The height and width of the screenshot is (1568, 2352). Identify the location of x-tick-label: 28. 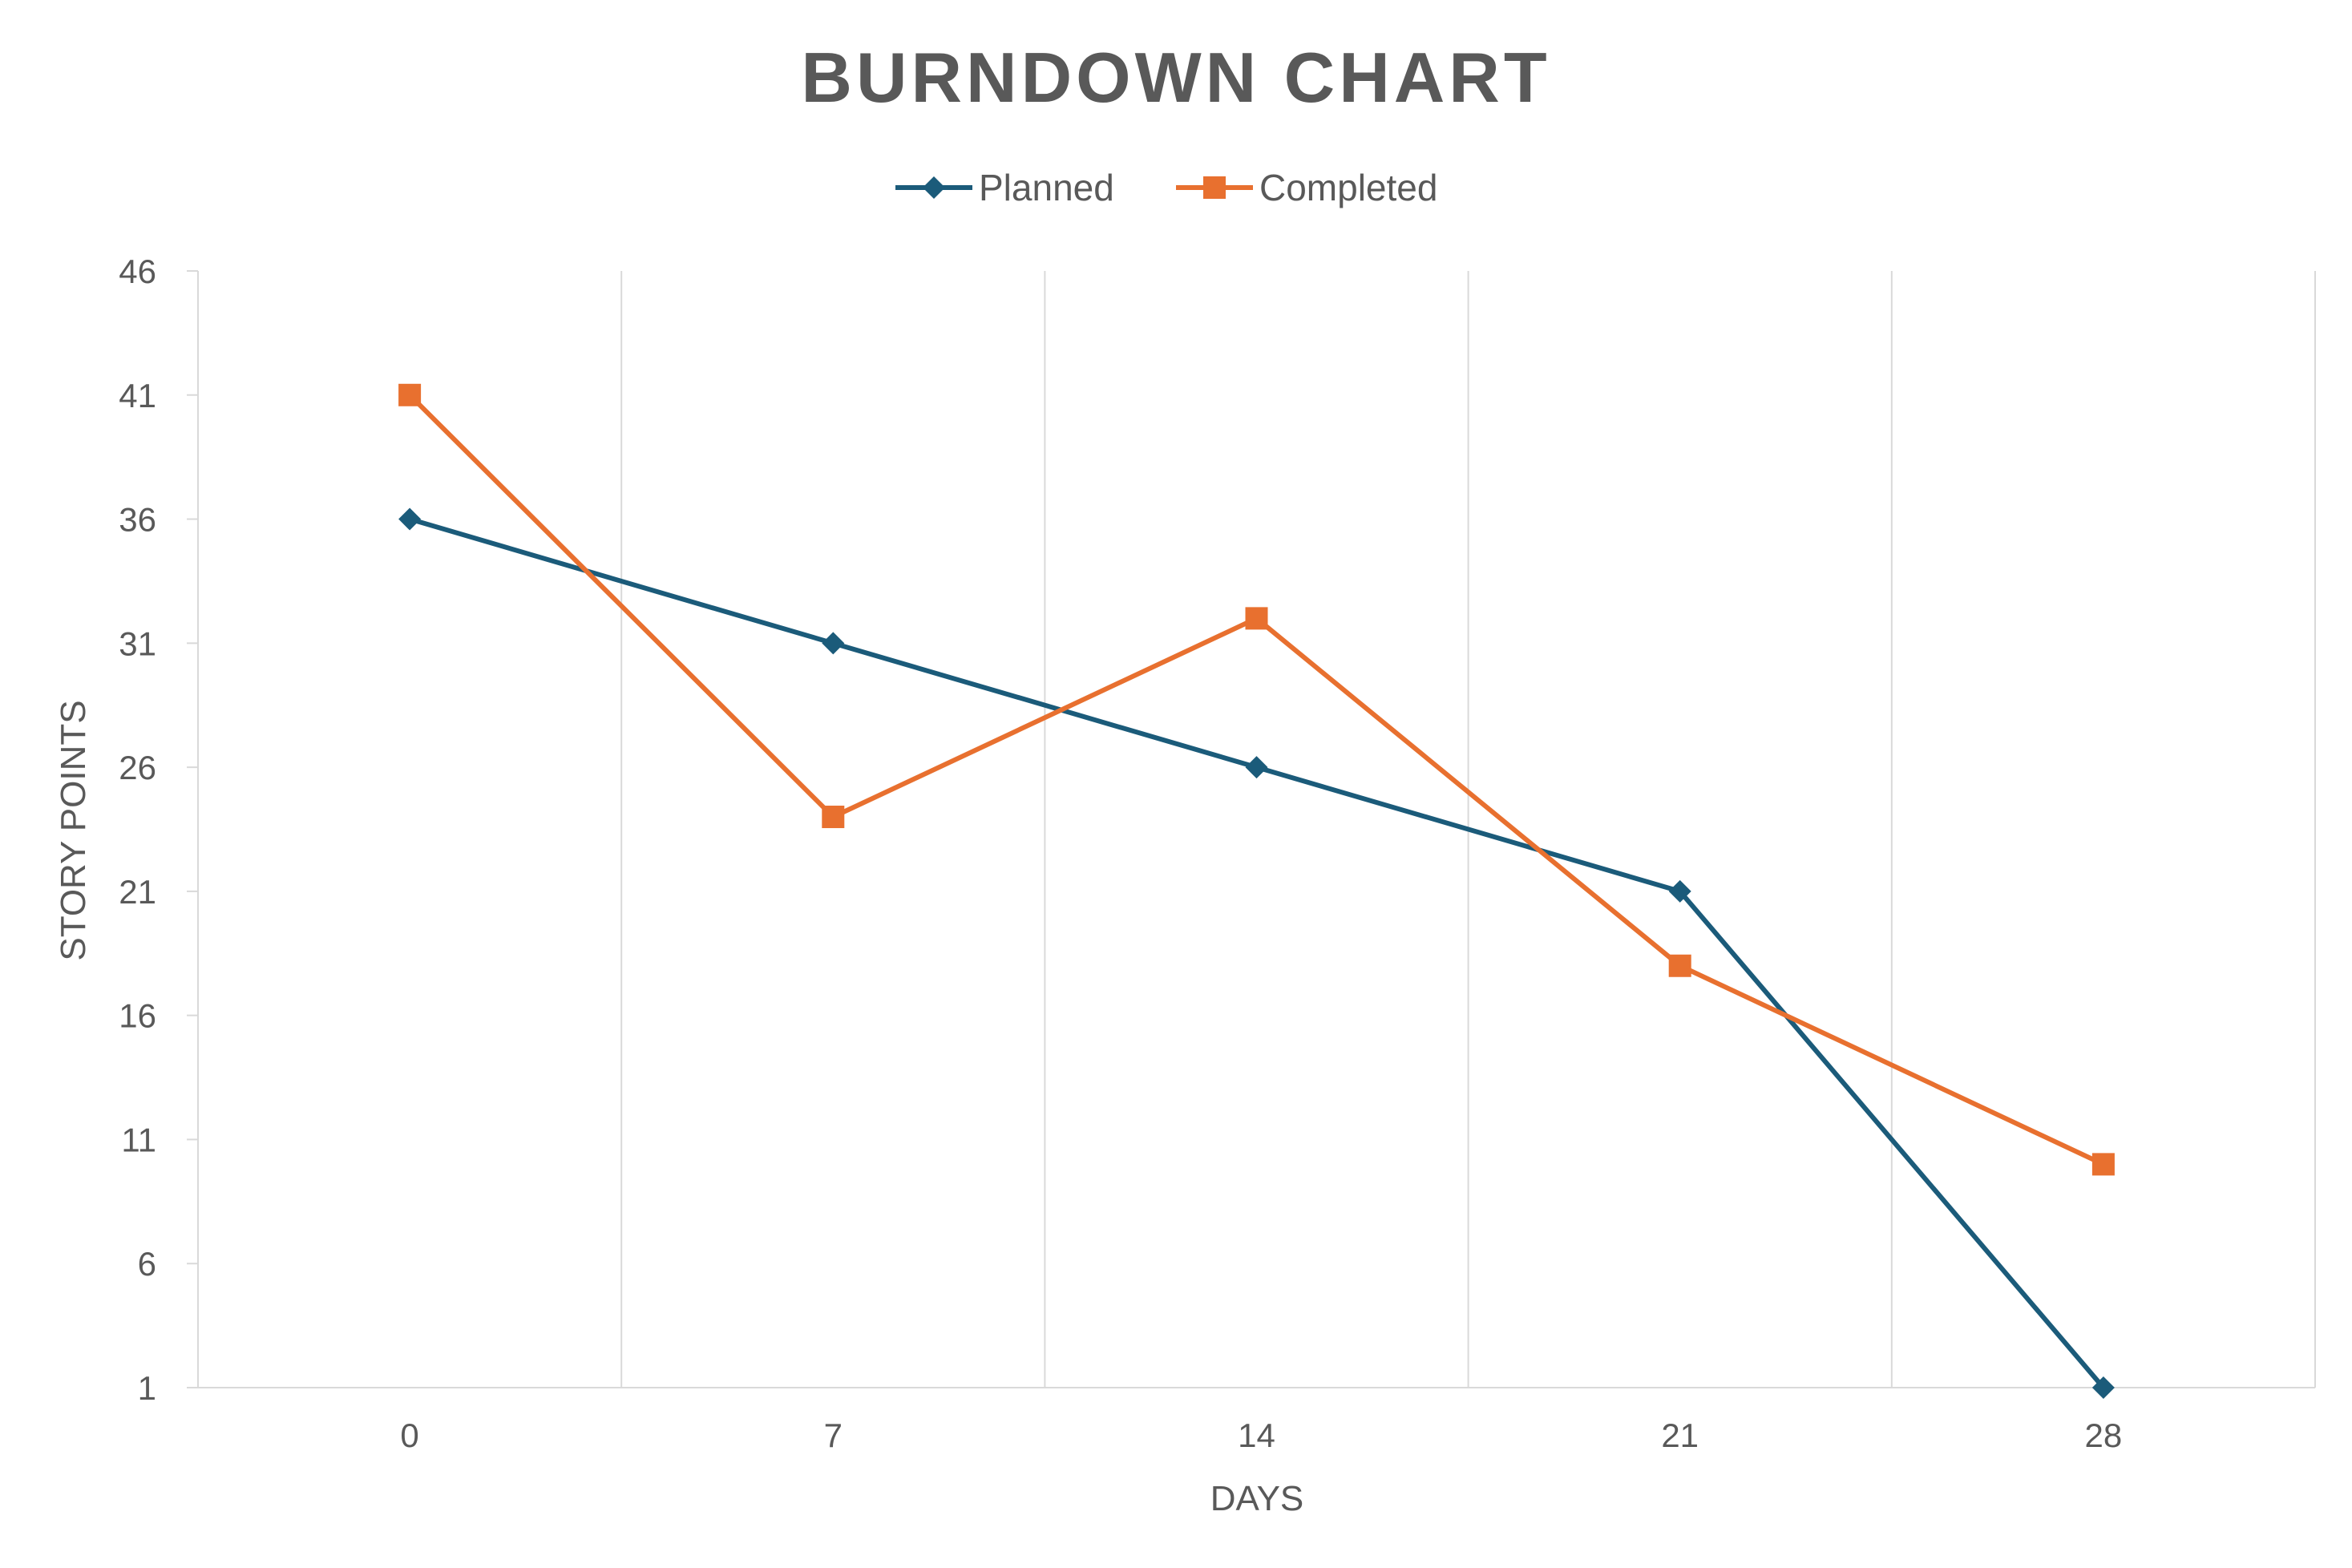
(2104, 1435).